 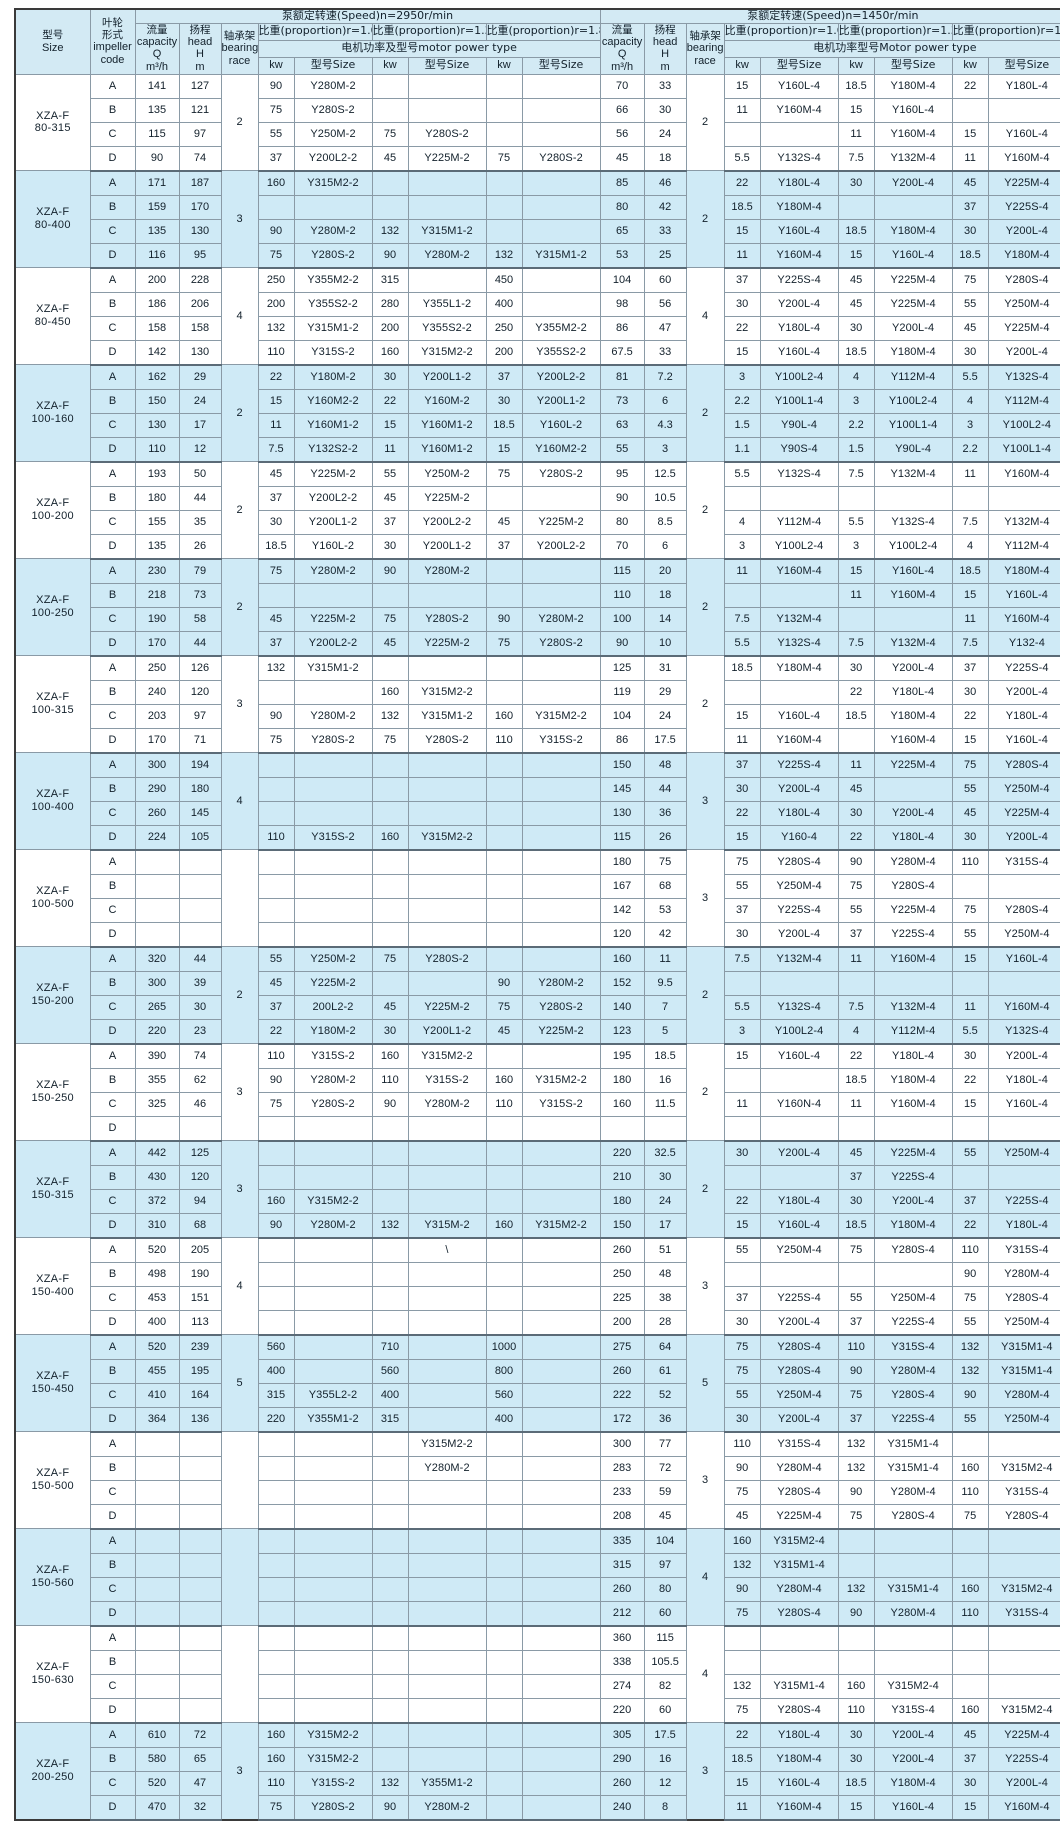 What do you see at coordinates (200, 837) in the screenshot?
I see `head-2950: 105` at bounding box center [200, 837].